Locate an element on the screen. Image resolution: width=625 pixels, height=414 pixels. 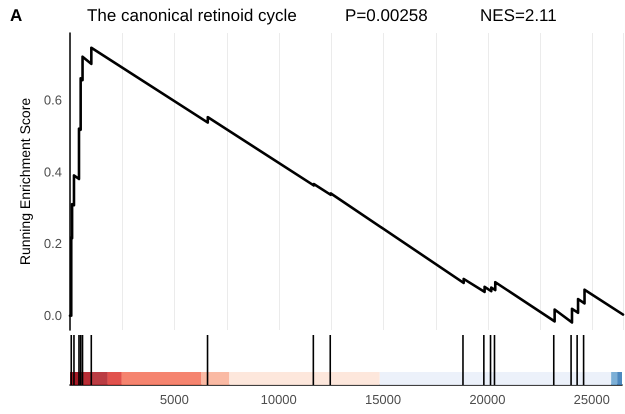
x-tick-label: 5000 is located at coordinates (174, 399).